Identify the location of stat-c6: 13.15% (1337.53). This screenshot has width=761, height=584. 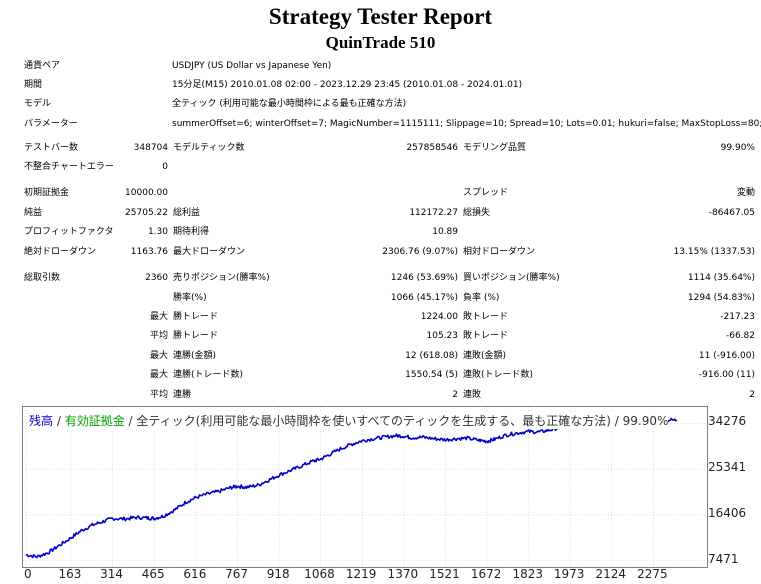
(714, 252).